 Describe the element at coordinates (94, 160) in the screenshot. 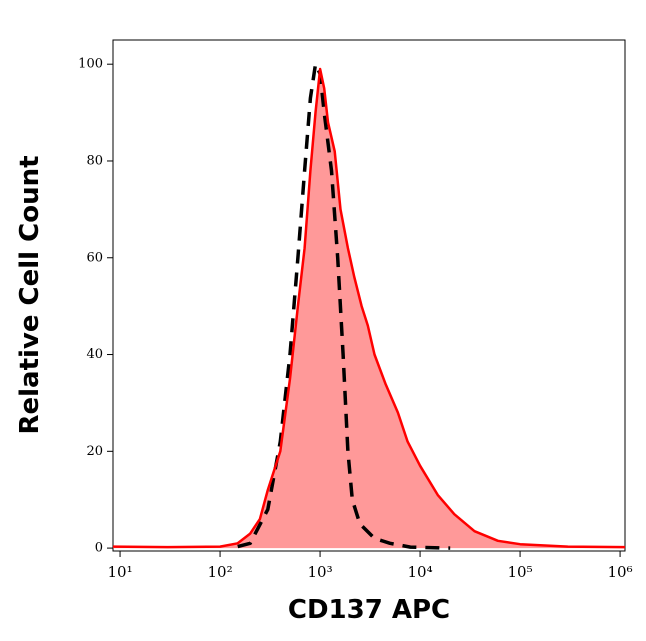

I see `y-tick-label: 80` at that location.